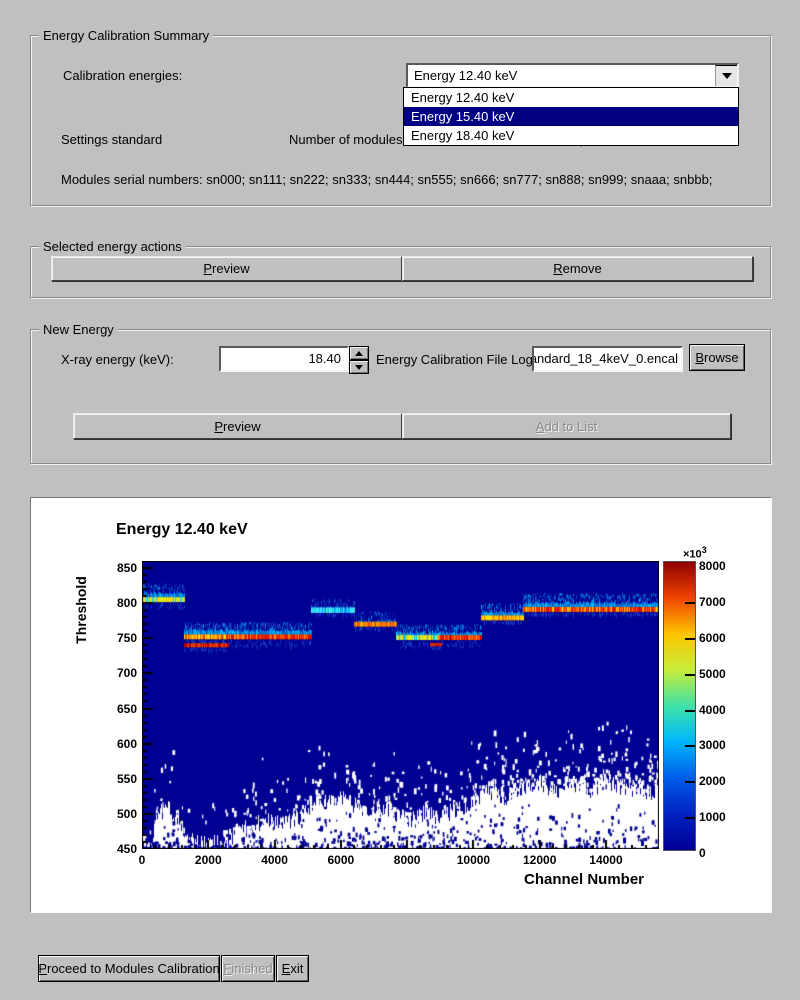  I want to click on file-log-label: Energy Calibration File Log, so click(454, 359).